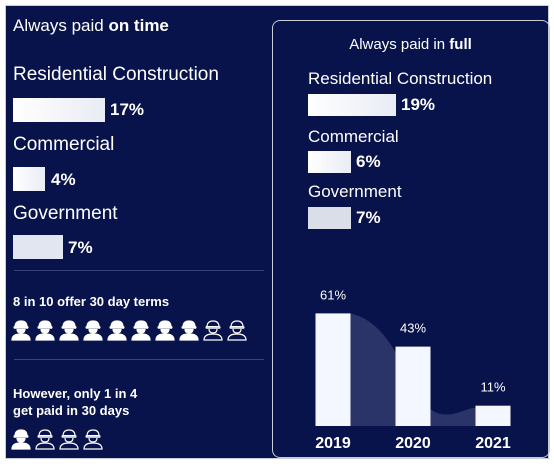  I want to click on left-row-value-commercial: 4%, so click(63, 179).